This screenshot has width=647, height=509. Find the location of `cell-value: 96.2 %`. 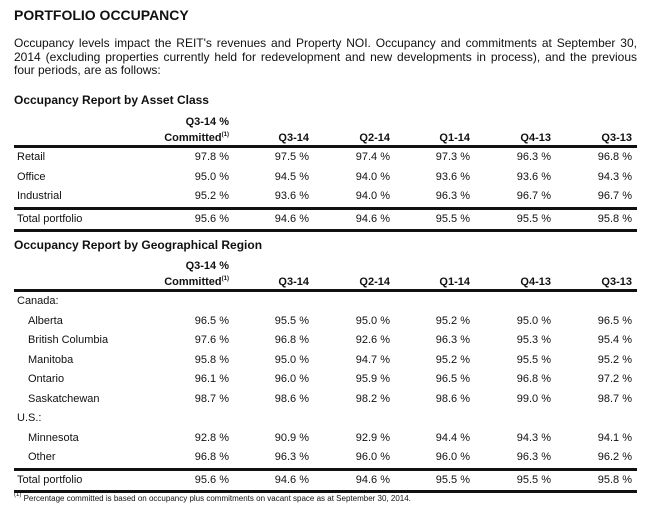

cell-value: 96.2 % is located at coordinates (614, 457).